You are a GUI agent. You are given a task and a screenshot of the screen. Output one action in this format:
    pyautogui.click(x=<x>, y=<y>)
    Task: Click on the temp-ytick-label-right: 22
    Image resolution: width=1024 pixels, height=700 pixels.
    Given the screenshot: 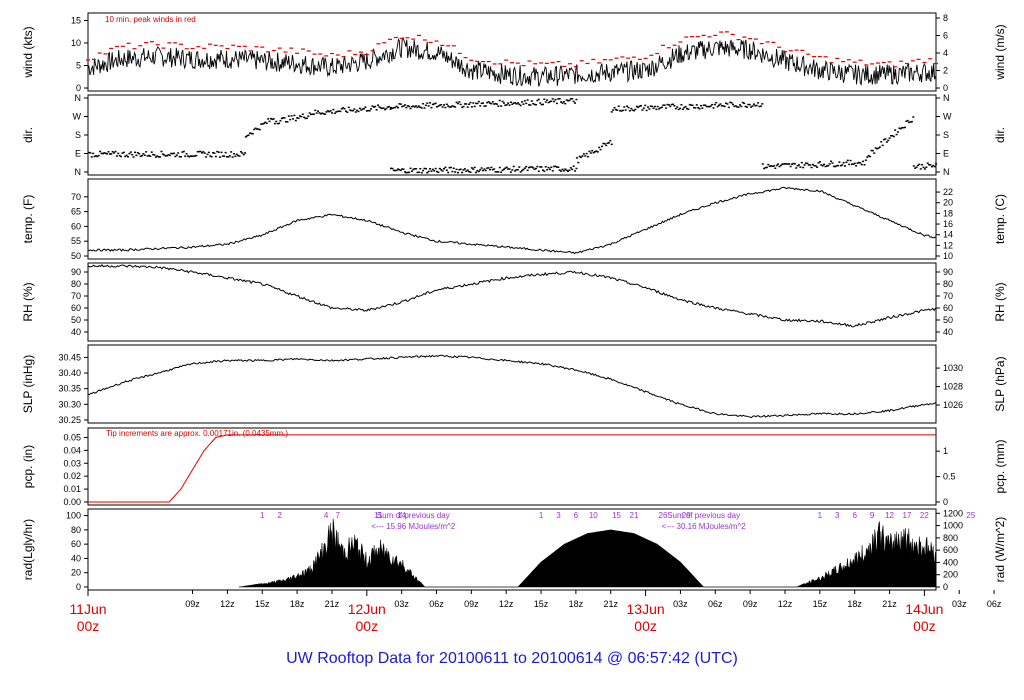 What is the action you would take?
    pyautogui.click(x=948, y=192)
    